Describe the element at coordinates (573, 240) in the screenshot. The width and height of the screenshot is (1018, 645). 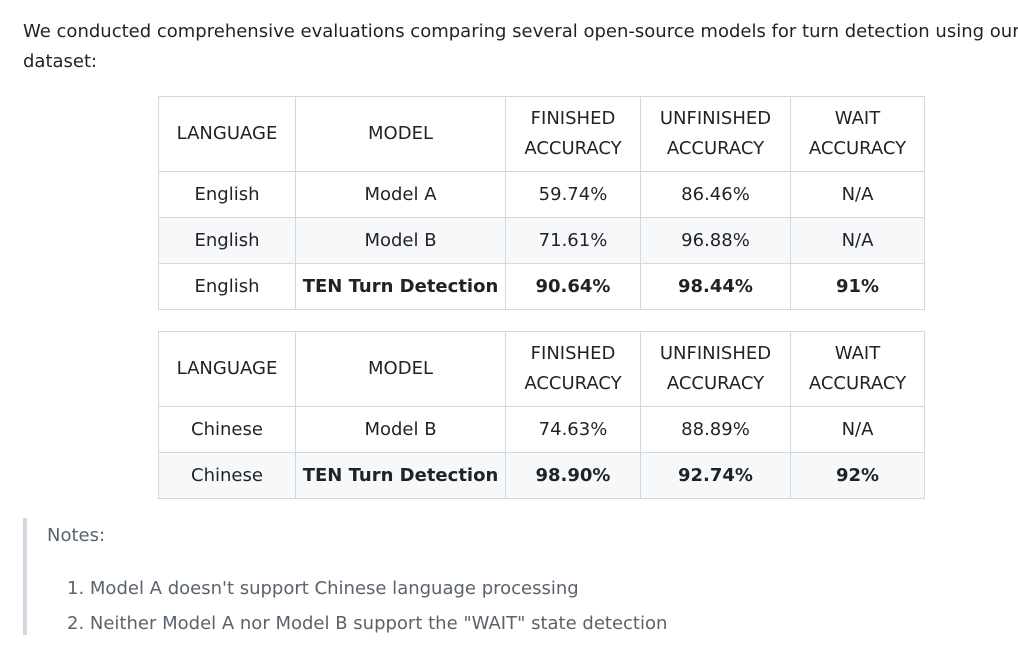
I see `cell-finished: 71.61%` at that location.